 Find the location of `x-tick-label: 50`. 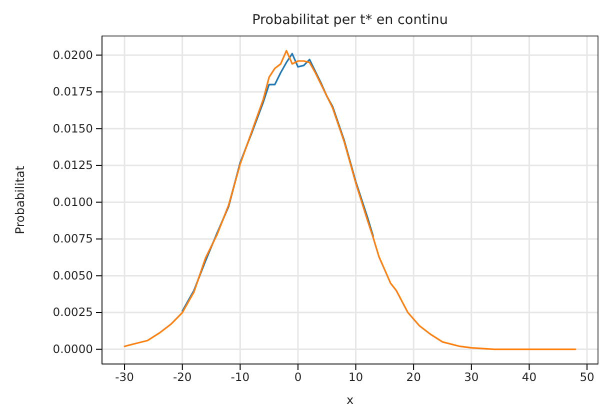

x-tick-label: 50 is located at coordinates (587, 377).